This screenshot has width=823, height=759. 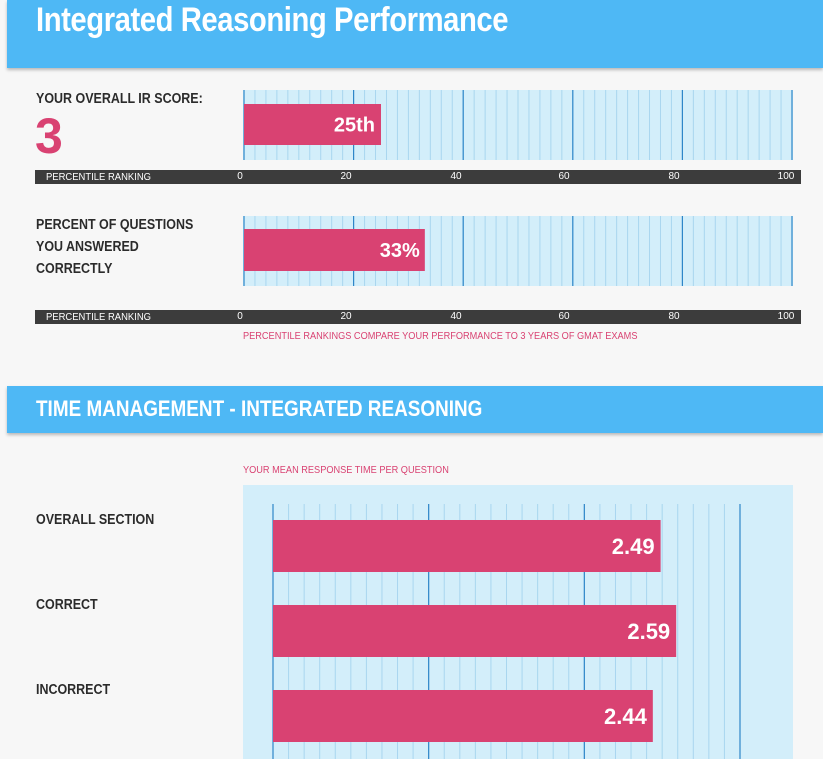 I want to click on chart-svg: 25th, so click(x=518, y=125).